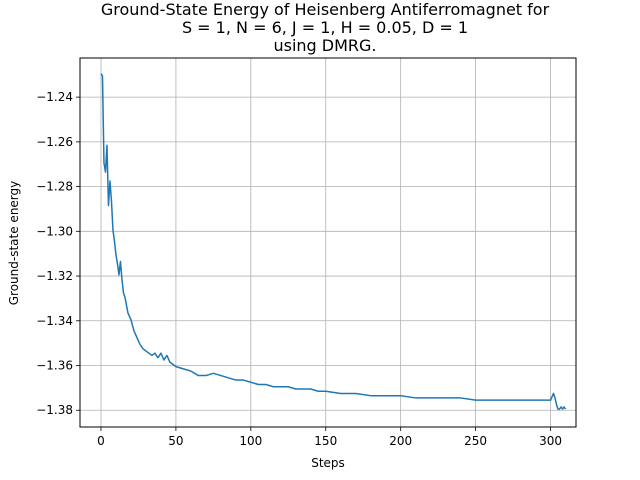 The width and height of the screenshot is (640, 480). I want to click on y-tick-label: −1.28, so click(54, 187).